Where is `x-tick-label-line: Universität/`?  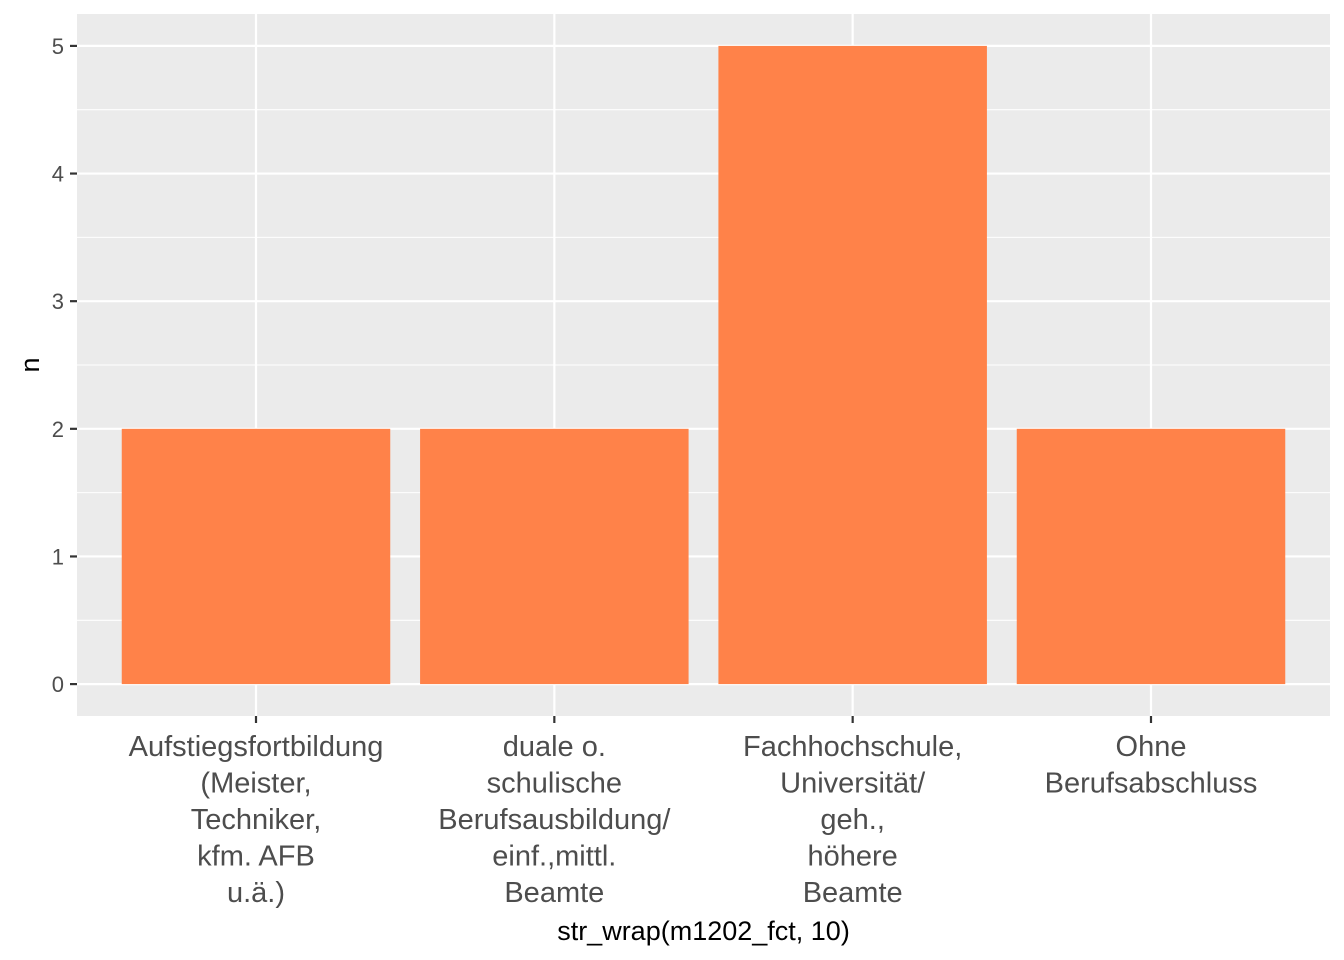 x-tick-label-line: Universität/ is located at coordinates (853, 784).